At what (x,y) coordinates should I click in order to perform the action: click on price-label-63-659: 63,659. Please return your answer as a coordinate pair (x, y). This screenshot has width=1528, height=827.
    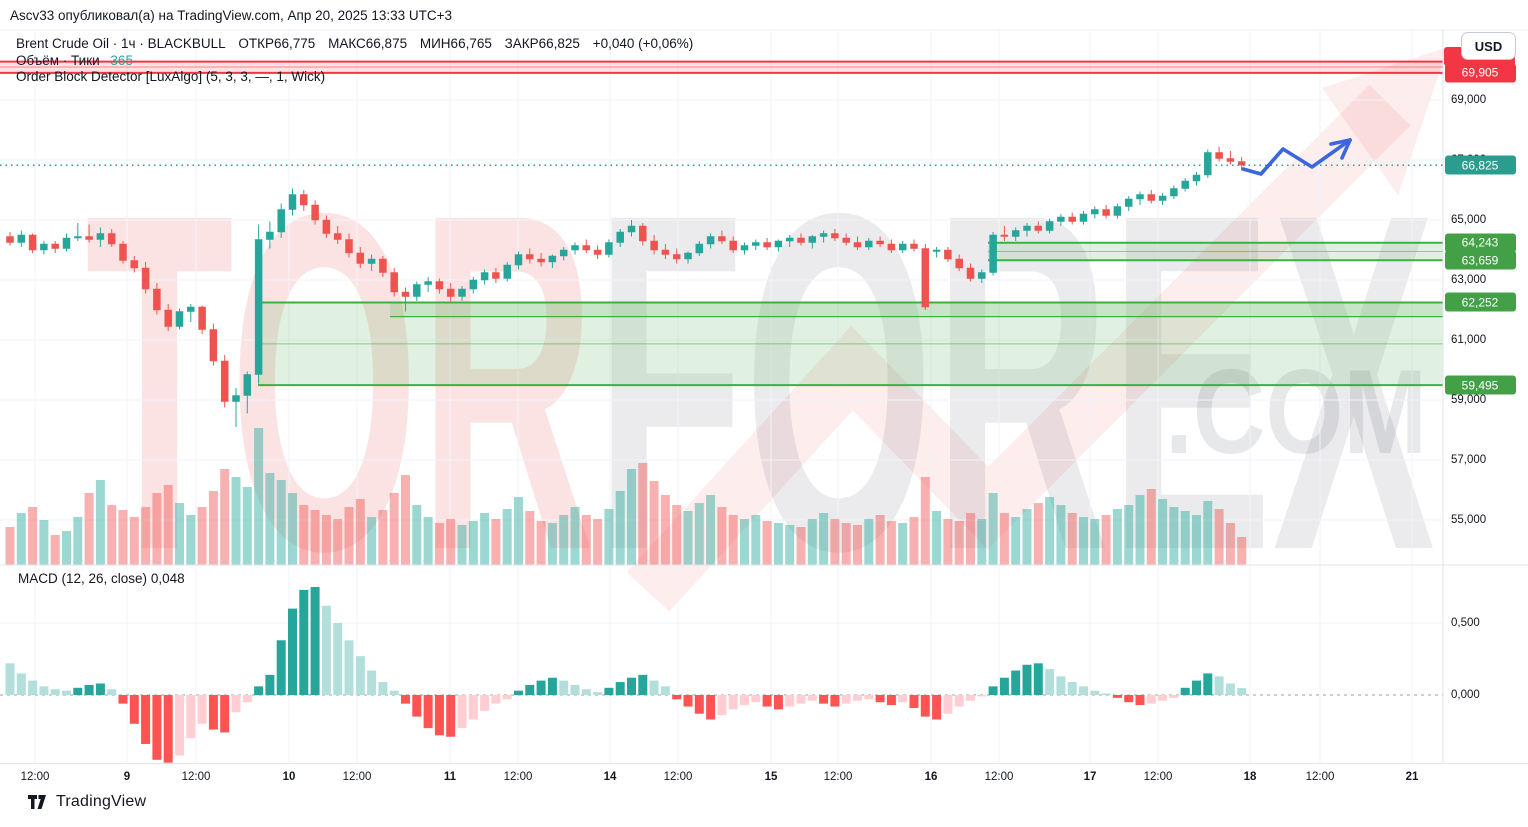
    Looking at the image, I should click on (1480, 260).